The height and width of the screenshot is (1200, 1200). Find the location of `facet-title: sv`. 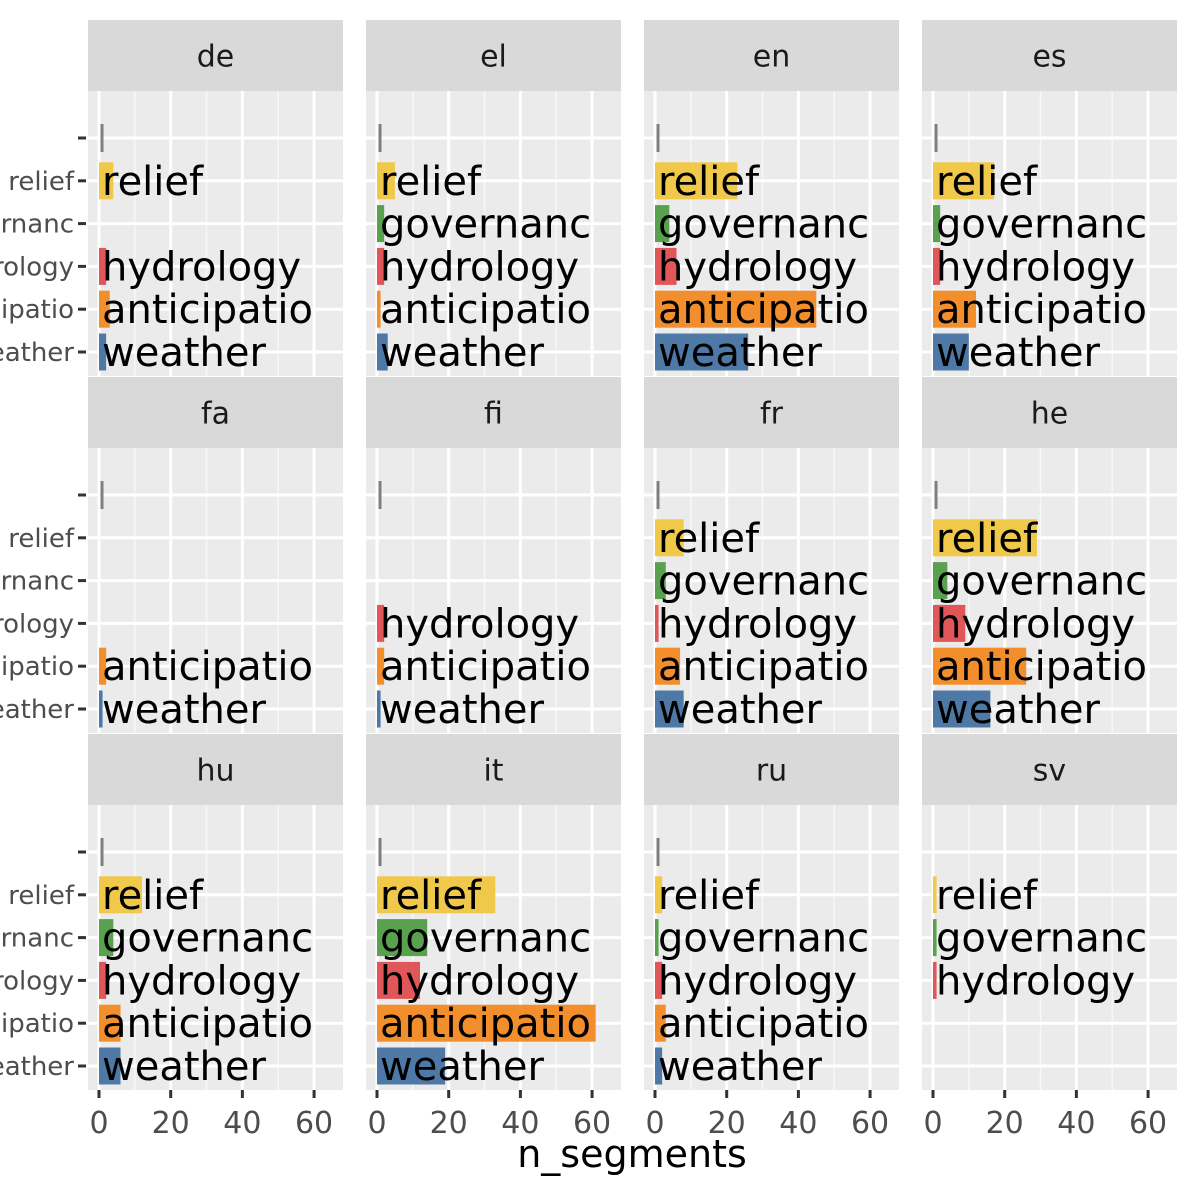

facet-title: sv is located at coordinates (1049, 771).